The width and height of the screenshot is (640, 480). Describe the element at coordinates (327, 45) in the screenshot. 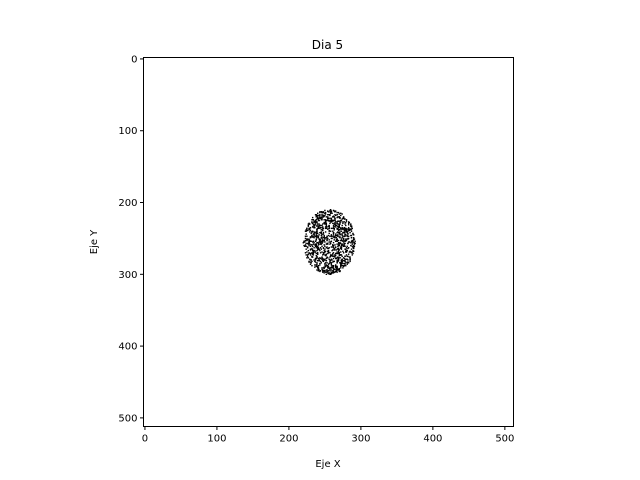

I see `chart-title: Dia 5` at that location.